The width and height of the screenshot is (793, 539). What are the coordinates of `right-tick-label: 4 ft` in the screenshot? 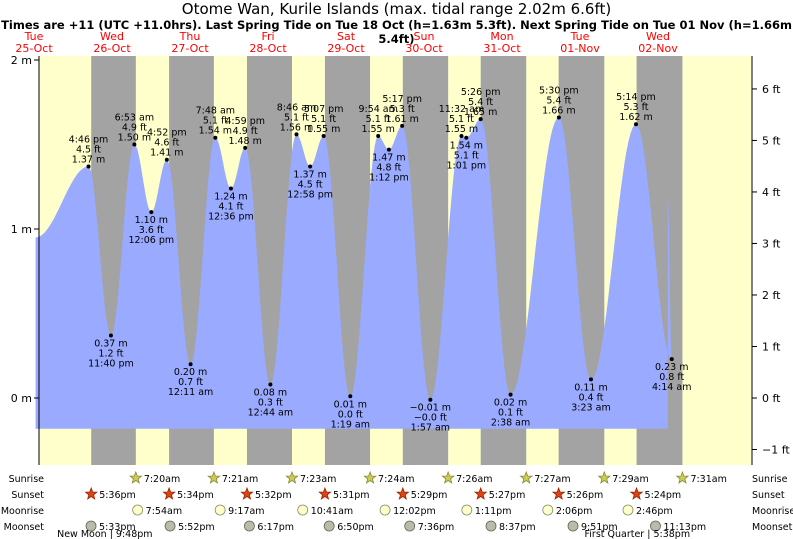 It's located at (771, 192).